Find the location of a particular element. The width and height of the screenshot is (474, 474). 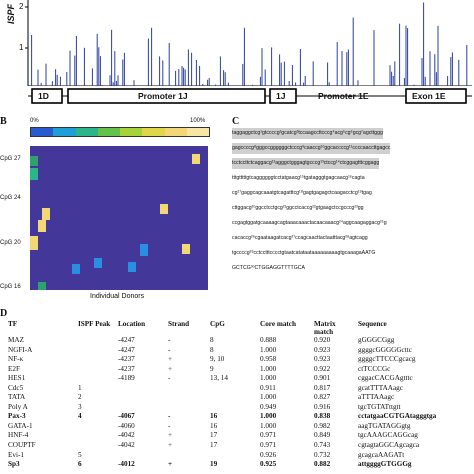

heatmap-x-label: Individual Donors is located at coordinates (117, 296).